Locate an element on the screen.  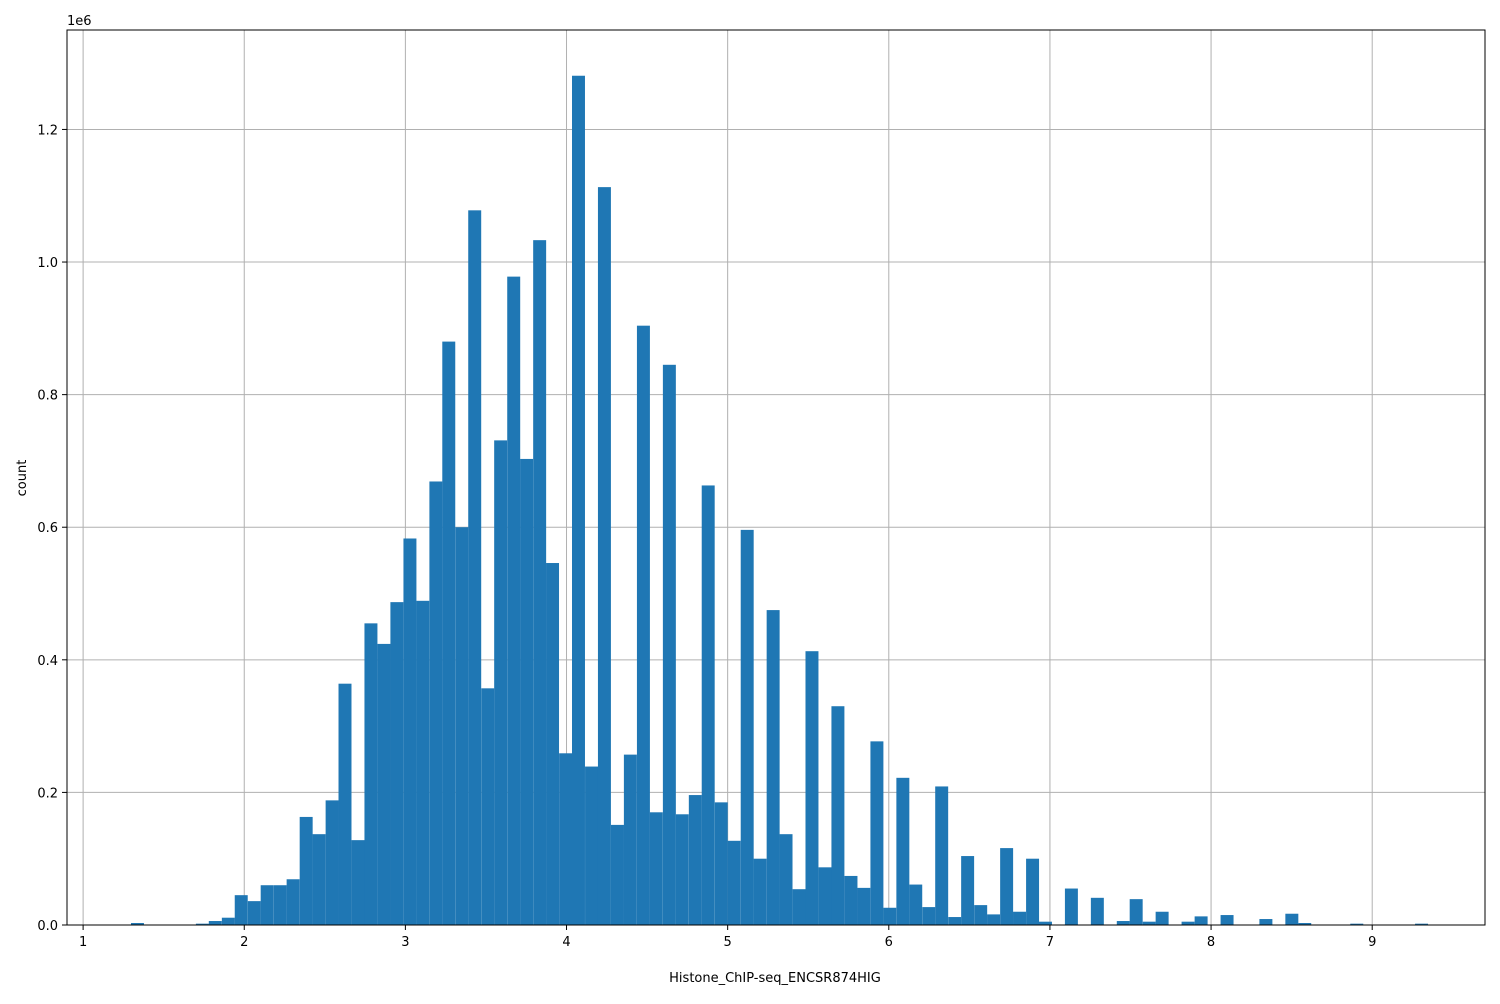
x-tick-label: 1 is located at coordinates (83, 942).